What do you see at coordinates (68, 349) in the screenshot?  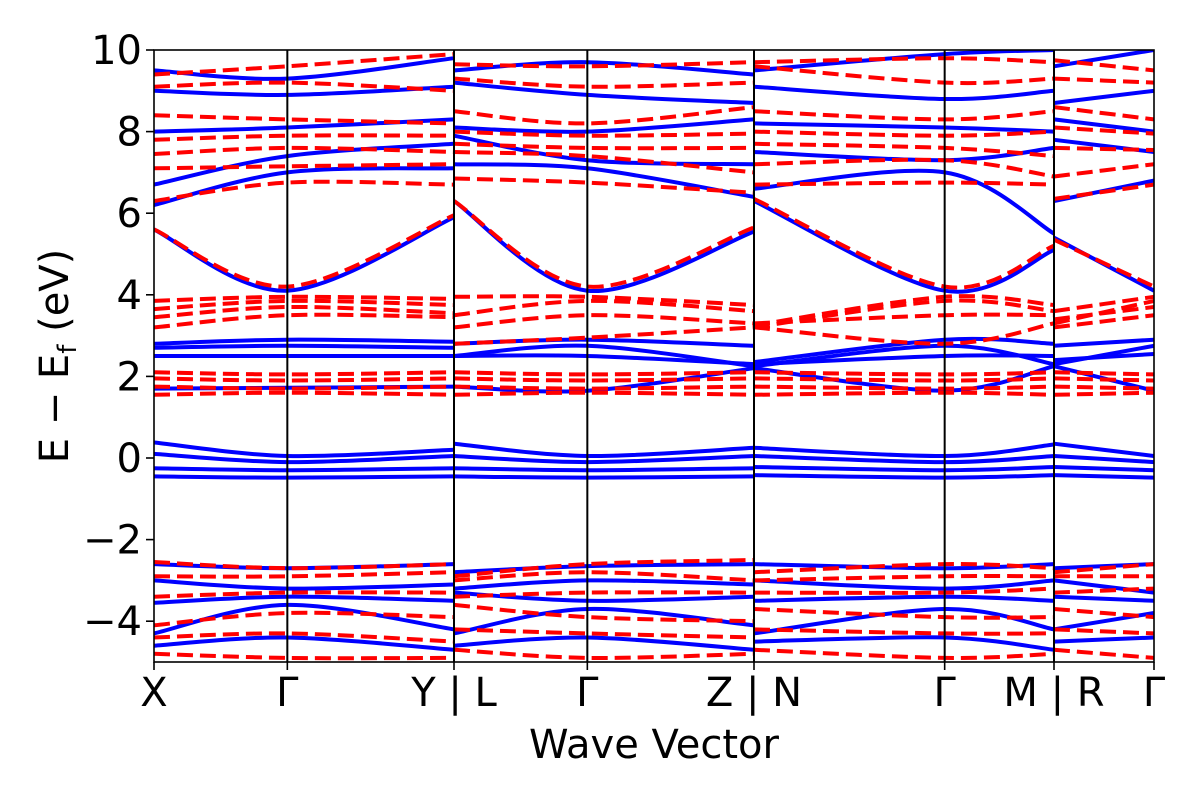 I see `y-axis-title-sub: f` at bounding box center [68, 349].